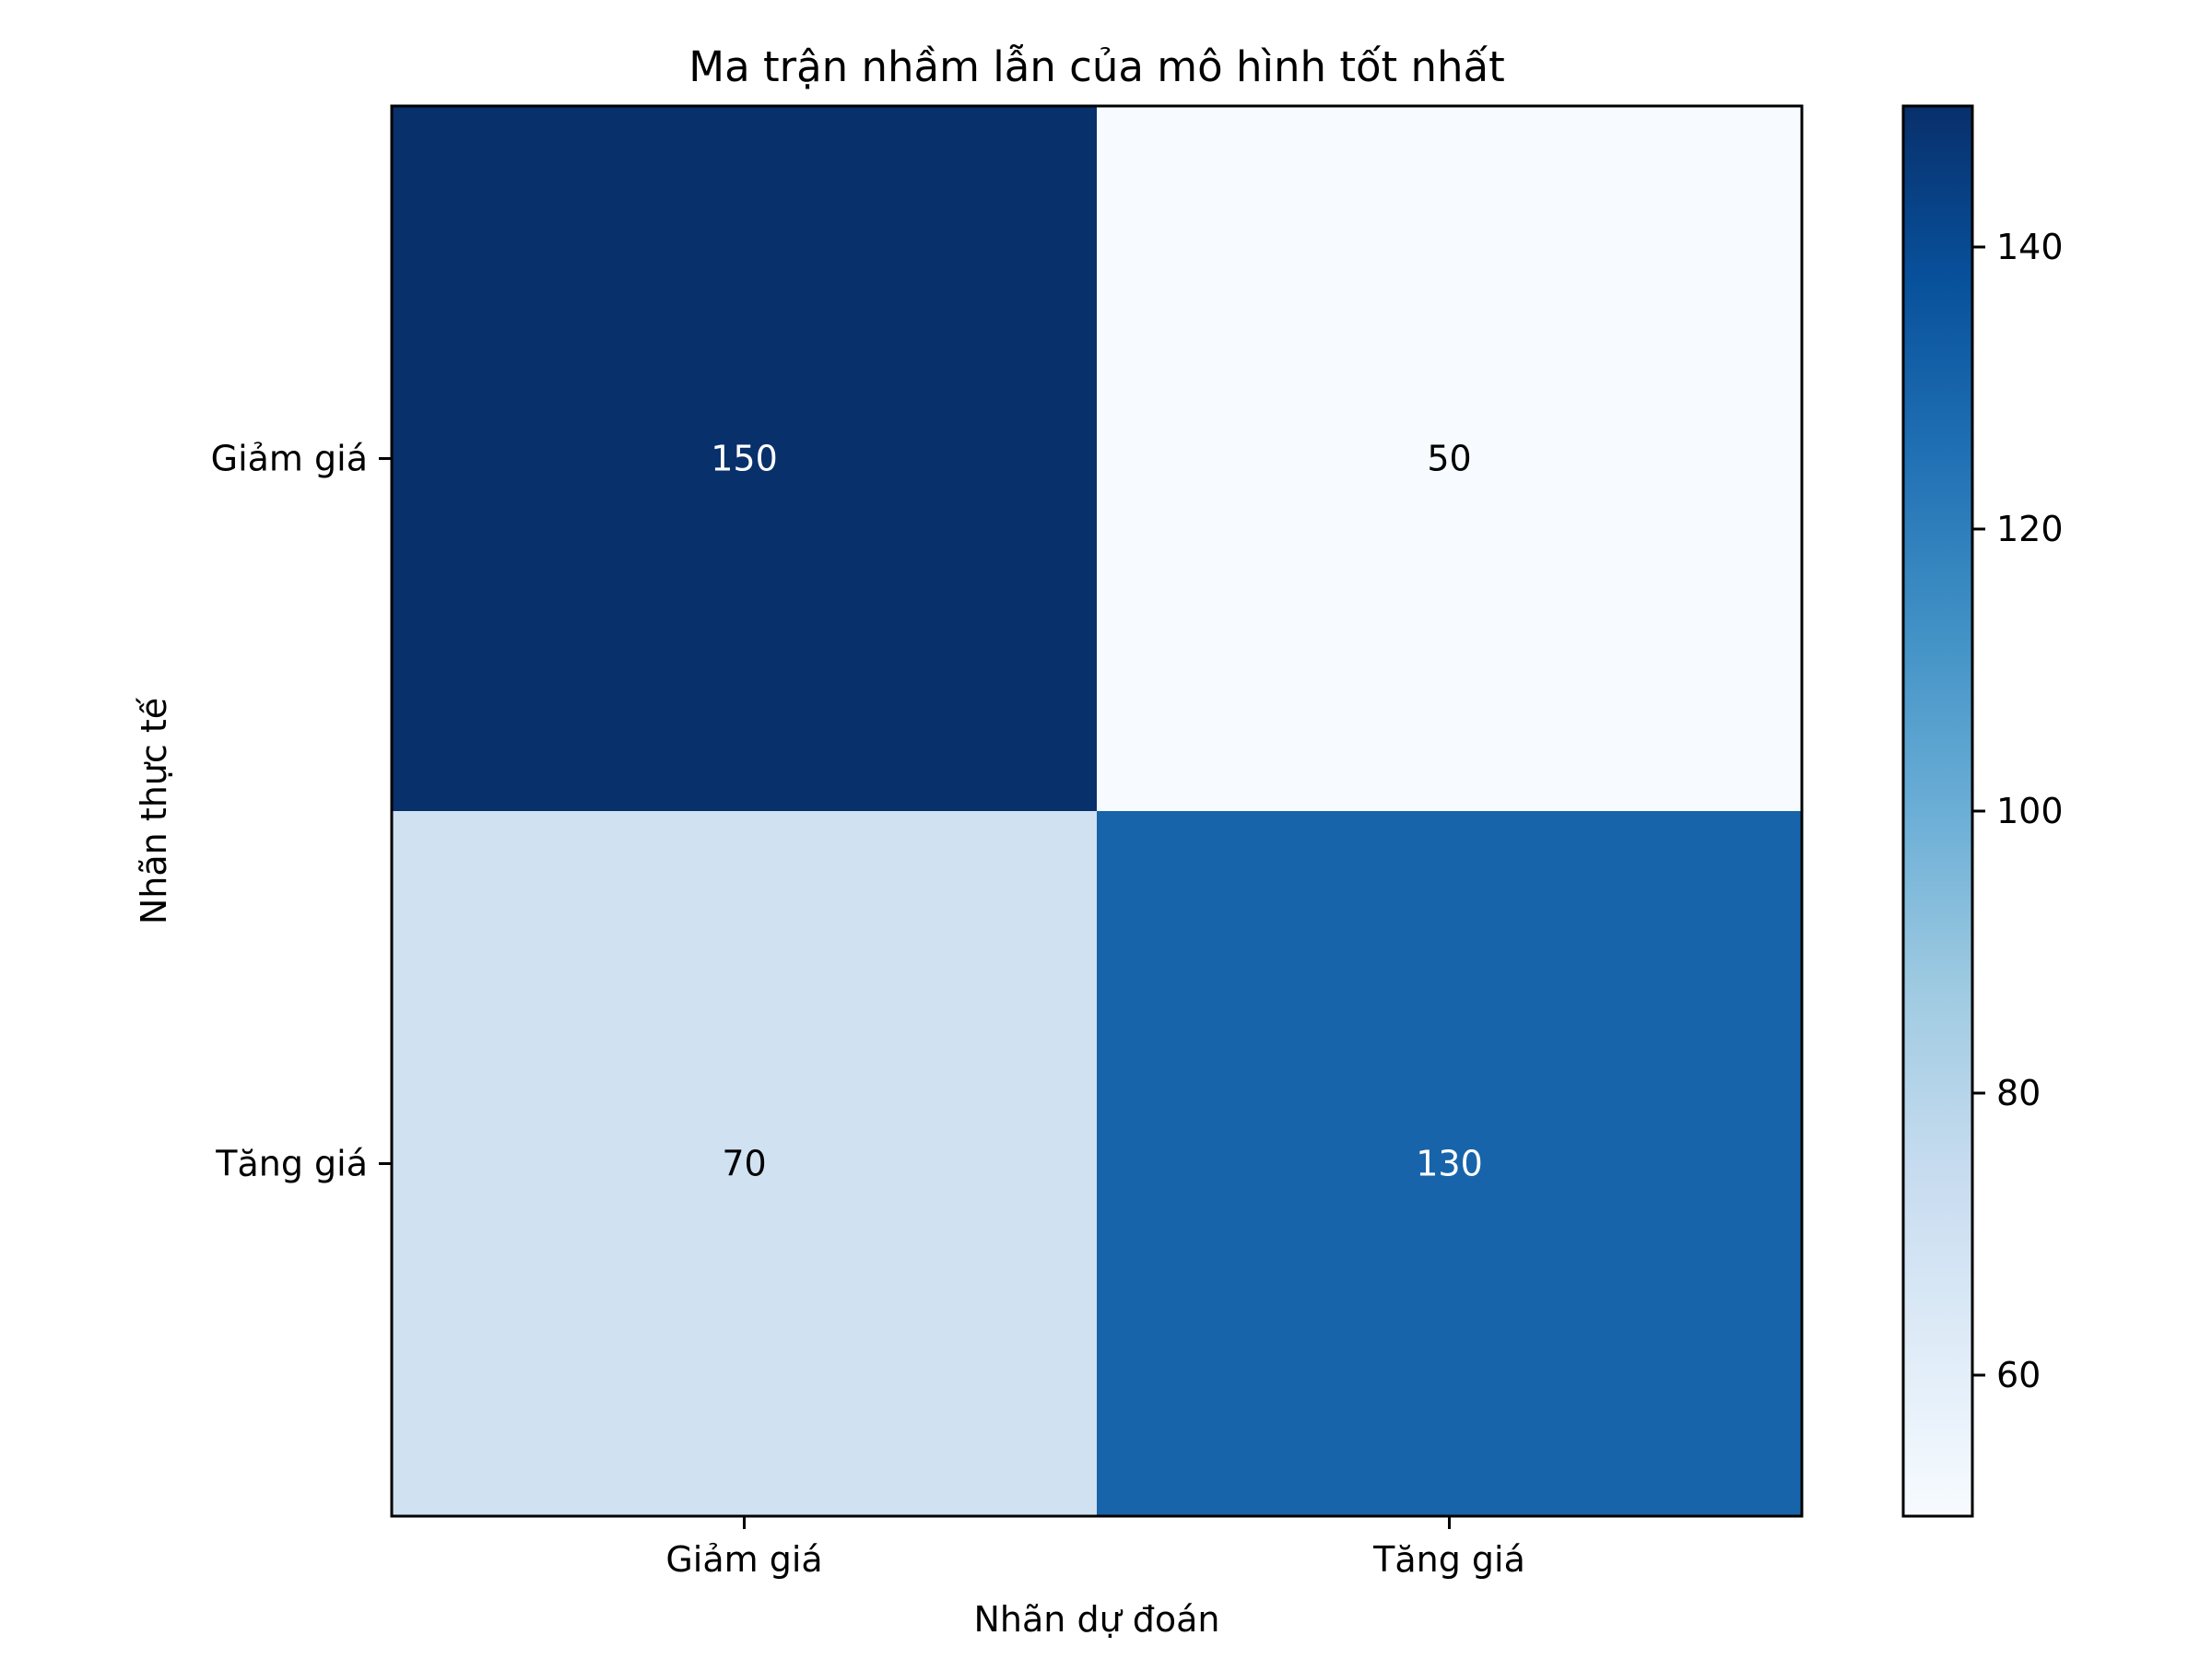  What do you see at coordinates (743, 1559) in the screenshot?
I see `x-tick-label: Giảm giá` at bounding box center [743, 1559].